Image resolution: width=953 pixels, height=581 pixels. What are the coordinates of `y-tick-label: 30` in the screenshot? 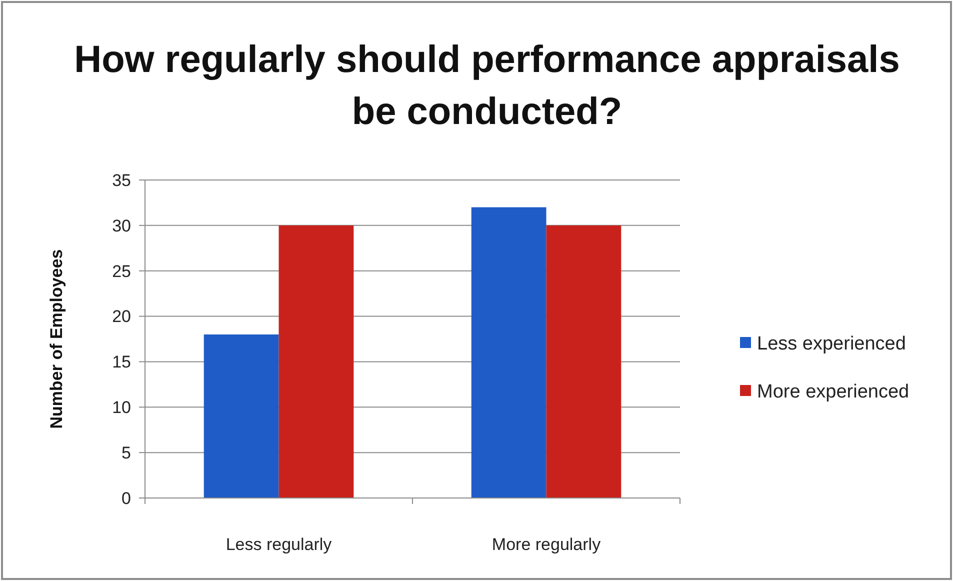 It's located at (121, 226).